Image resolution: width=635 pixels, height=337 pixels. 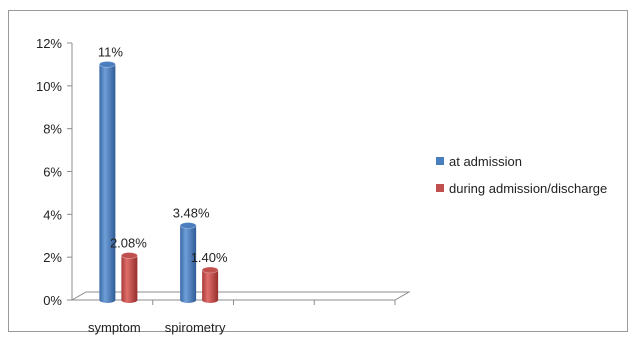 I want to click on y-tick-label: 2%, so click(x=52, y=257).